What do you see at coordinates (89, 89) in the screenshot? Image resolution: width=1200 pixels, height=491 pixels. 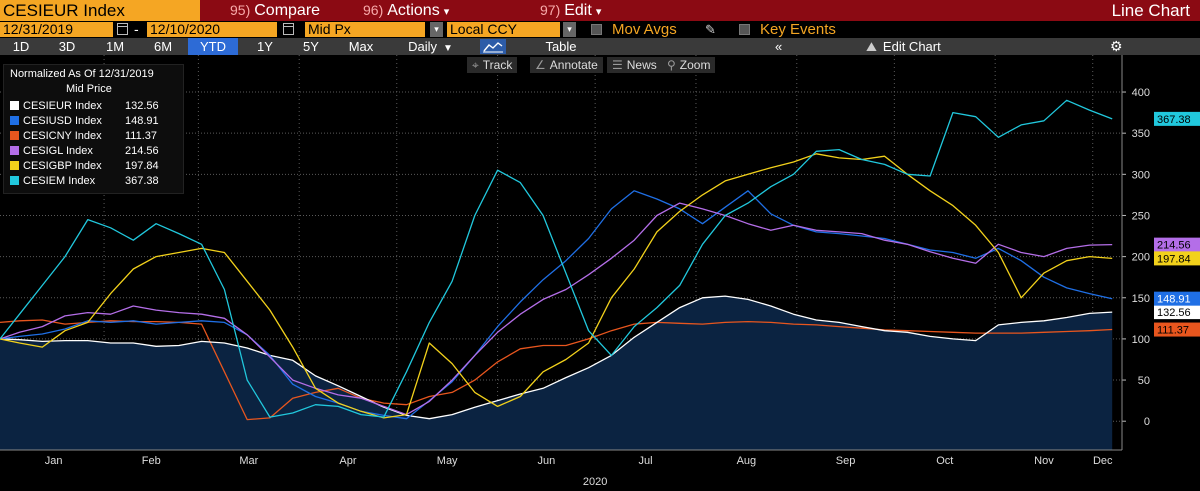 I see `legend-subtitle: Mid Price` at bounding box center [89, 89].